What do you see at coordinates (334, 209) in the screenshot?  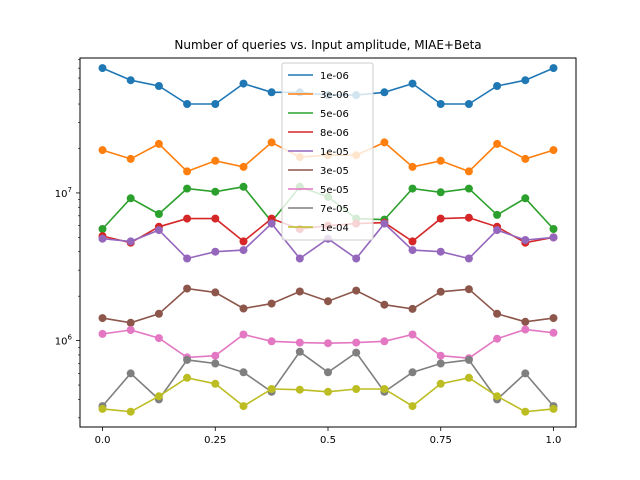 I see `legend-label: 7e-05` at bounding box center [334, 209].